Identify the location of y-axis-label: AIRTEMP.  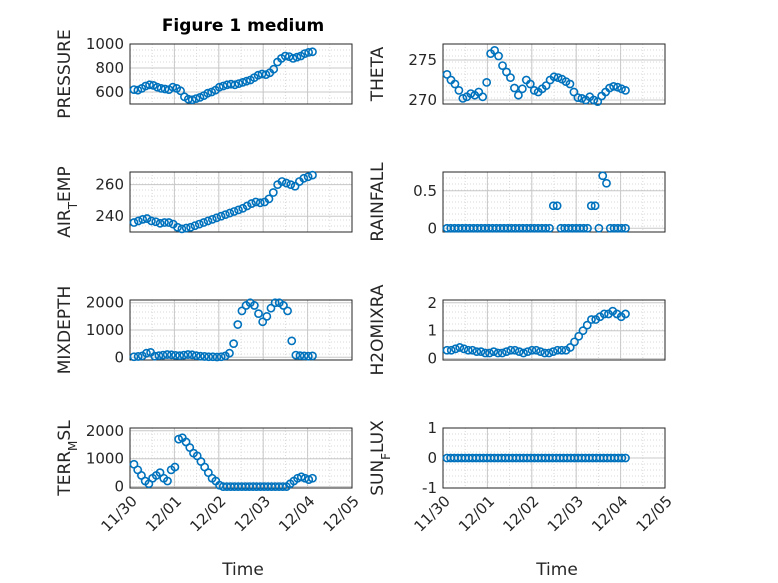
(67, 201).